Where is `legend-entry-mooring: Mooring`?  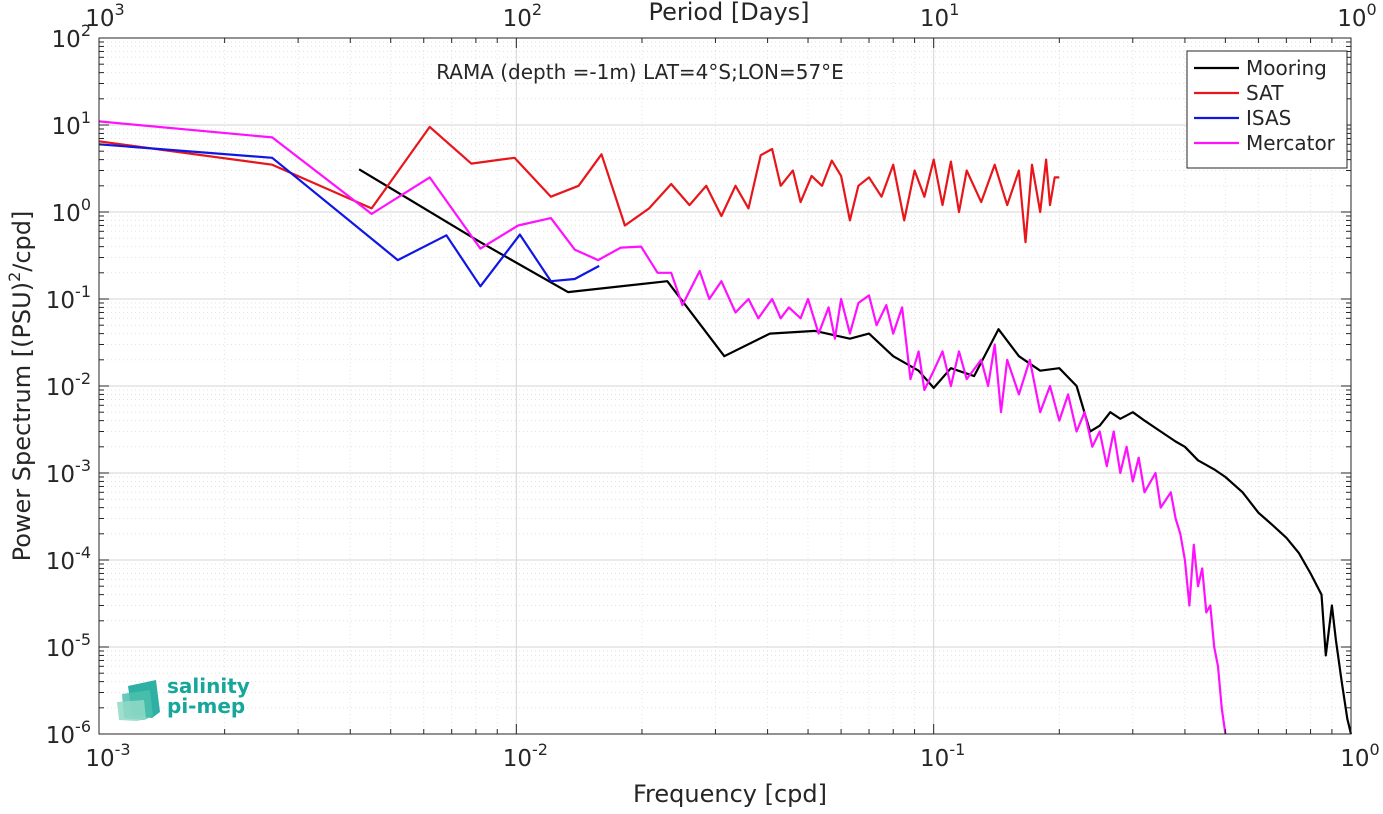
legend-entry-mooring: Mooring is located at coordinates (1260, 68).